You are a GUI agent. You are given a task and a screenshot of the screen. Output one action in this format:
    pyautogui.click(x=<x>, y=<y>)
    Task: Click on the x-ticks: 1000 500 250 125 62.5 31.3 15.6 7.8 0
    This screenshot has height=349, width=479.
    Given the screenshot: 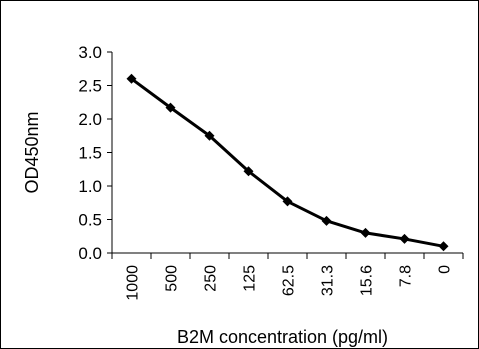 What is the action you would take?
    pyautogui.click(x=287, y=277)
    